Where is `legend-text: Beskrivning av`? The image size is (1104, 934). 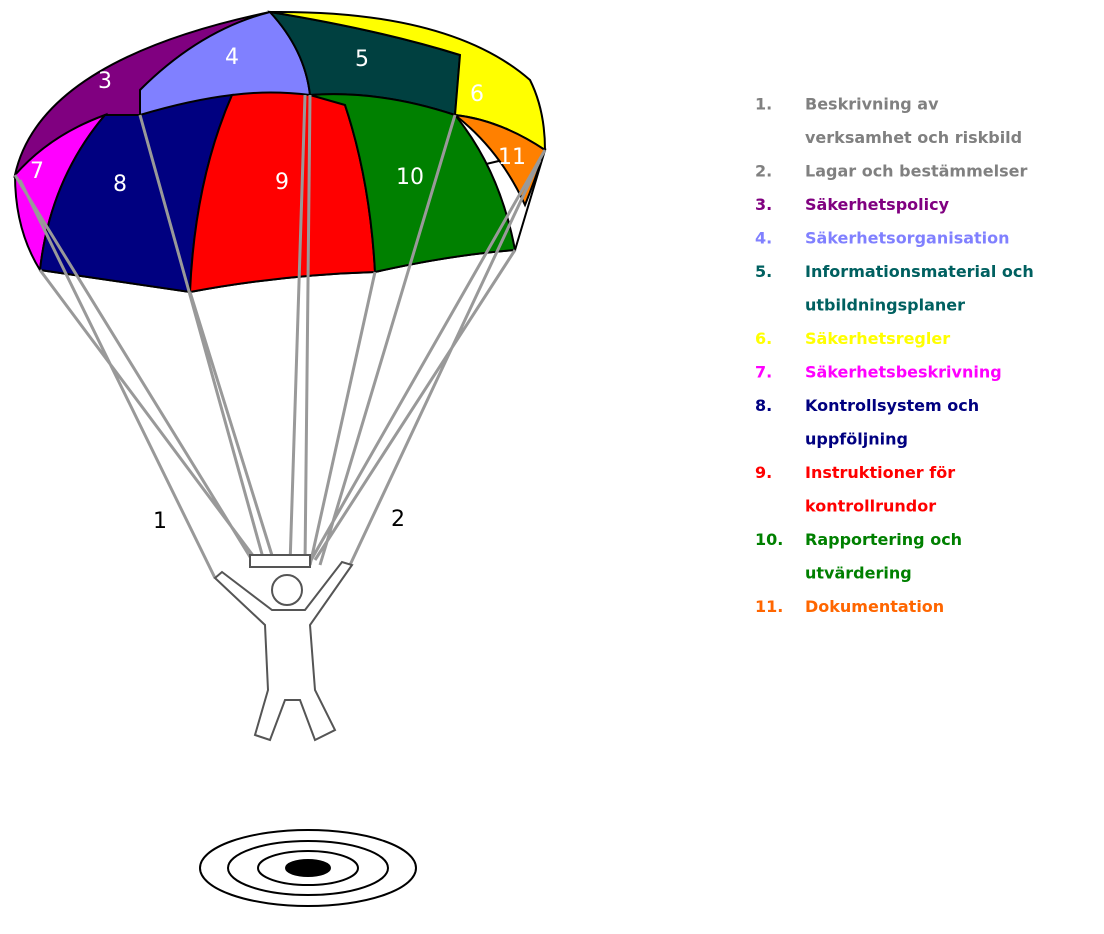 legend-text: Beskrivning av is located at coordinates (872, 104).